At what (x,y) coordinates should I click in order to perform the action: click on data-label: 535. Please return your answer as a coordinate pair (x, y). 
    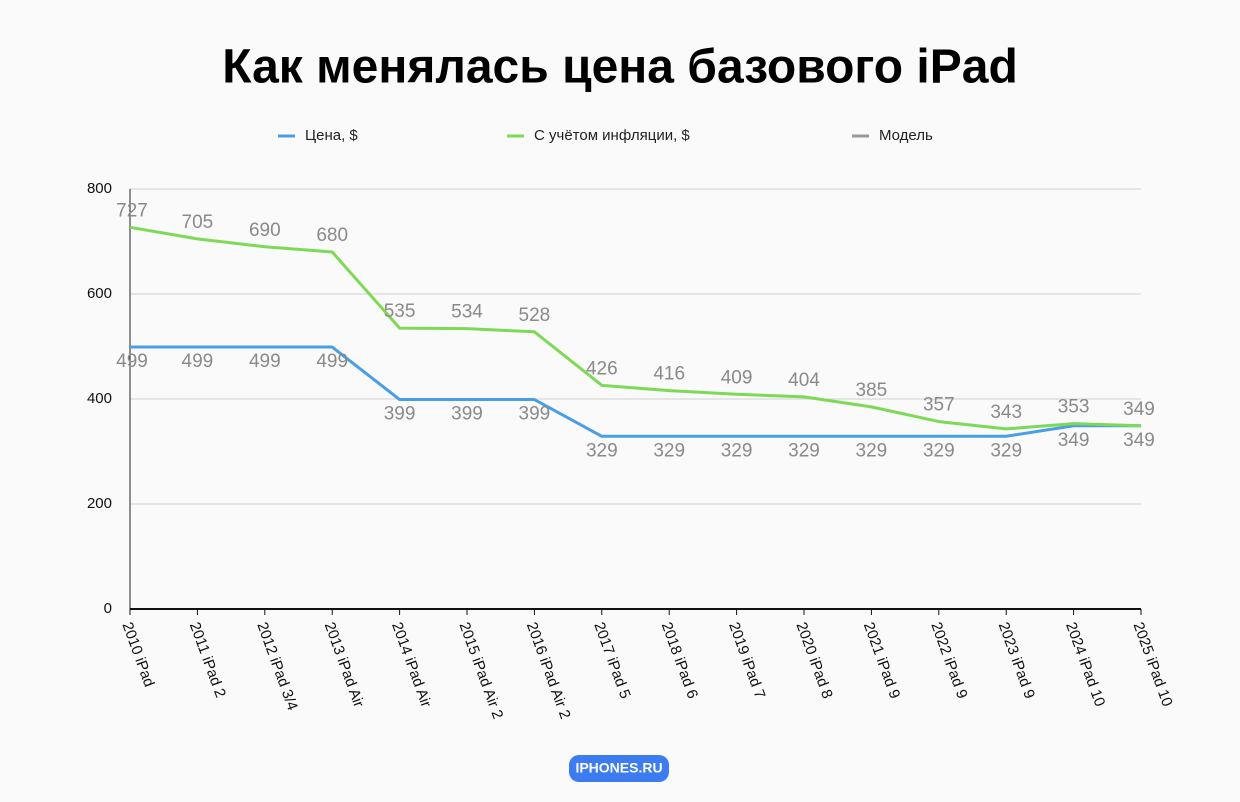
    Looking at the image, I should click on (400, 311).